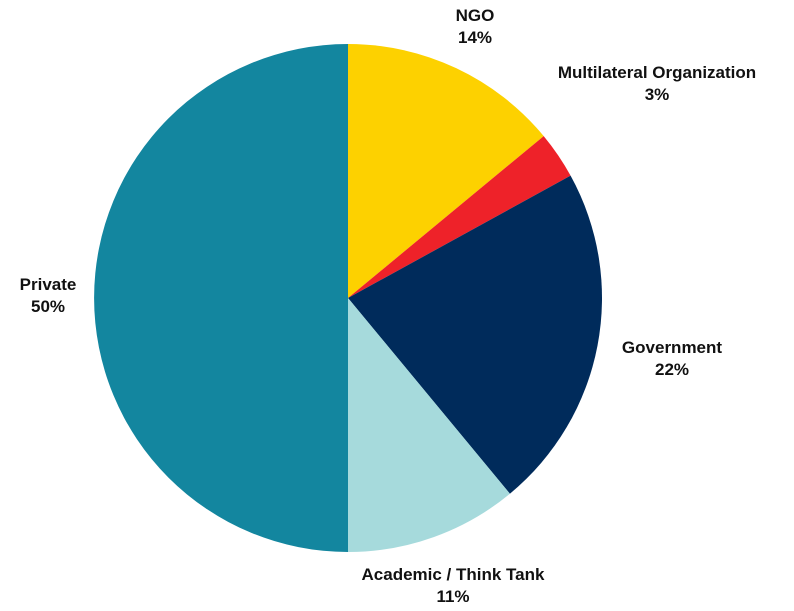 This screenshot has height=611, width=794. What do you see at coordinates (452, 596) in the screenshot?
I see `slice-value-academic-think-tank: 11%` at bounding box center [452, 596].